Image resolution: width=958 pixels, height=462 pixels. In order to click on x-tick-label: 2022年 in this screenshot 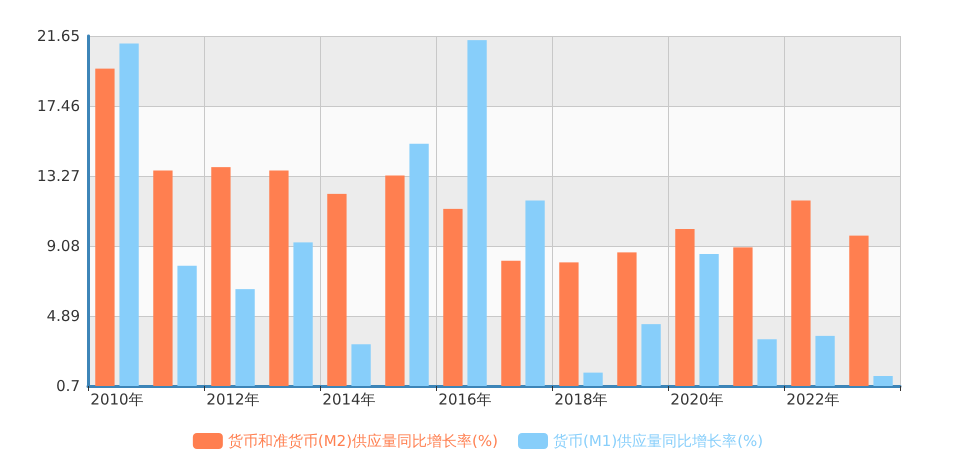, I will do `click(813, 399)`.